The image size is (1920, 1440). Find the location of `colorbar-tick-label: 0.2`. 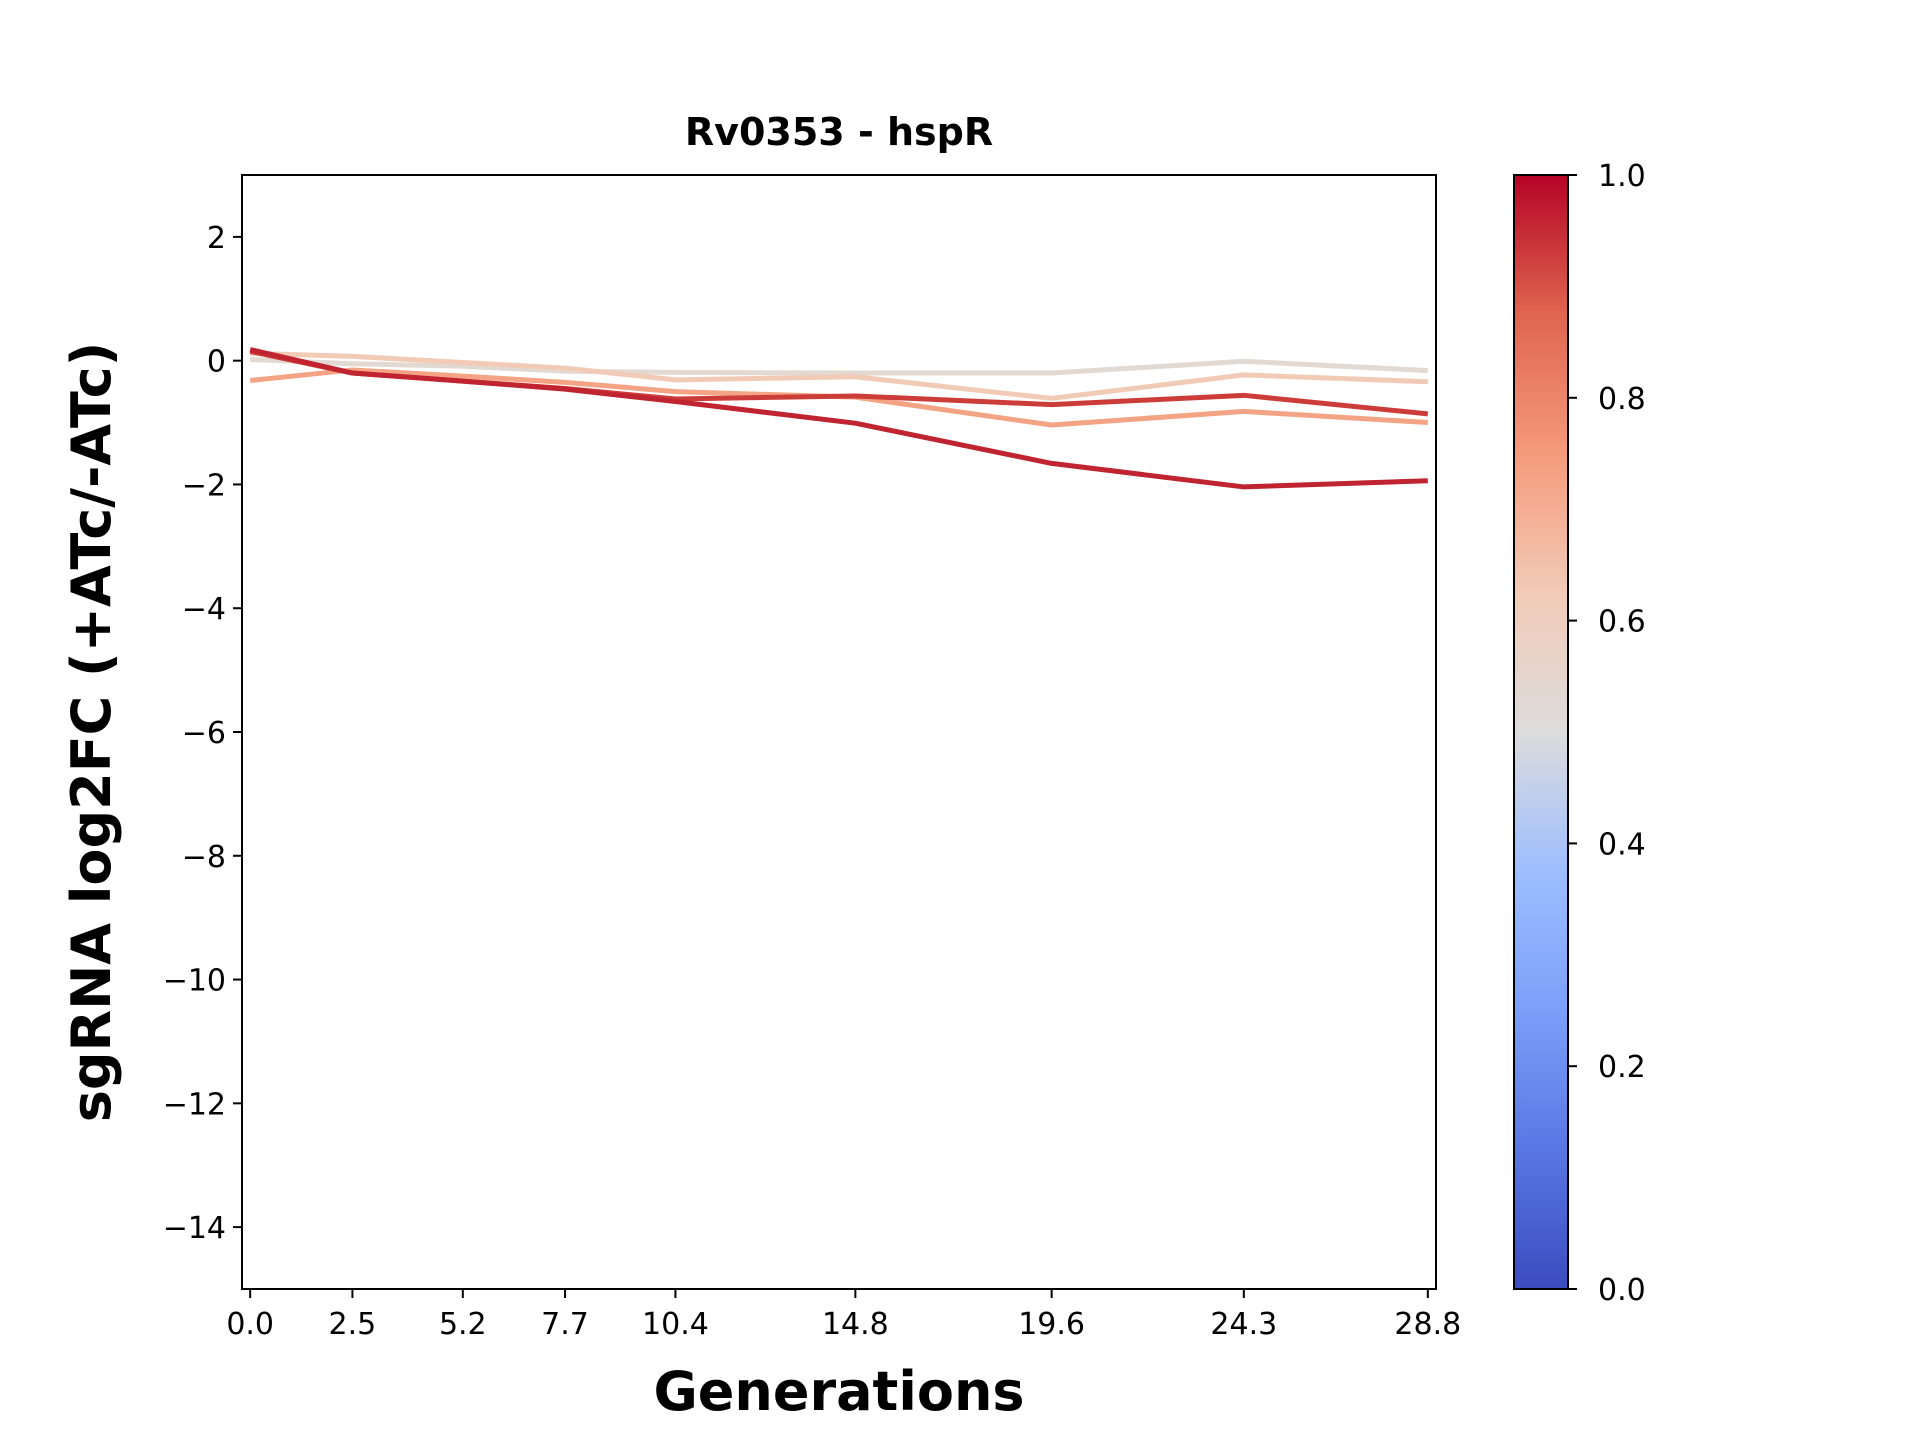

colorbar-tick-label: 0.2 is located at coordinates (1622, 1067).